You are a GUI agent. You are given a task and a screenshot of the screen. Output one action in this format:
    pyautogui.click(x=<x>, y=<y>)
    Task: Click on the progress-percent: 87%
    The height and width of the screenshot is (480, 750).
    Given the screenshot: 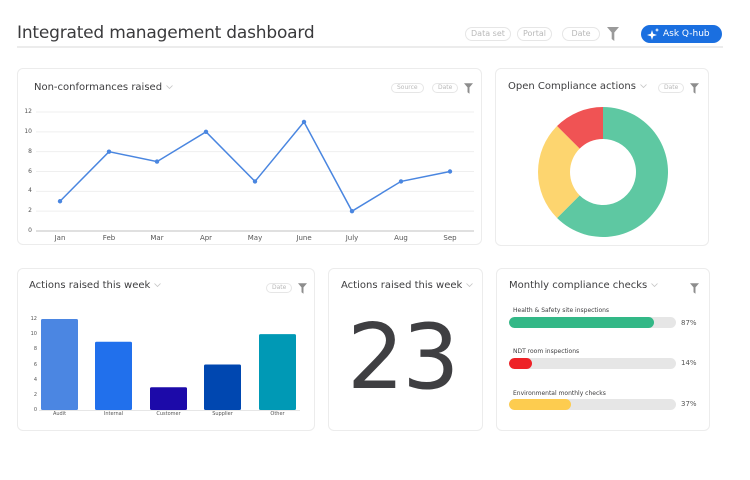 What is the action you would take?
    pyautogui.click(x=689, y=323)
    